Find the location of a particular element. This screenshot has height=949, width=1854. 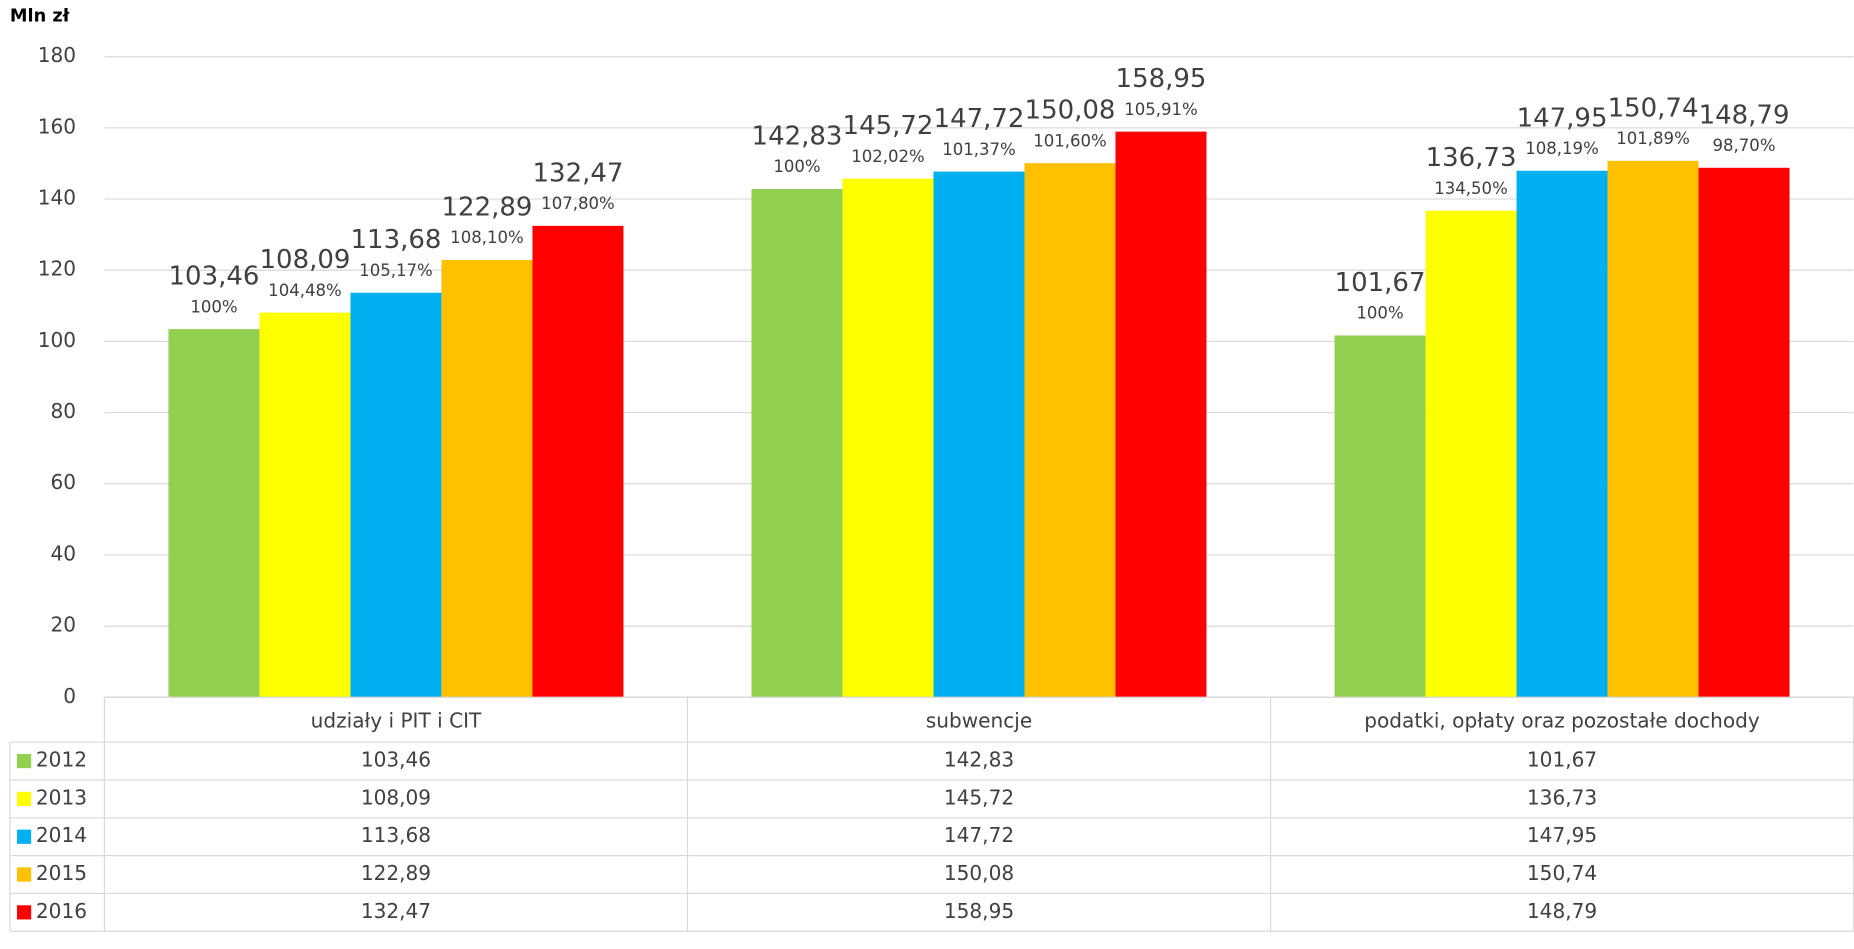

value-label: 145,72 is located at coordinates (888, 126).